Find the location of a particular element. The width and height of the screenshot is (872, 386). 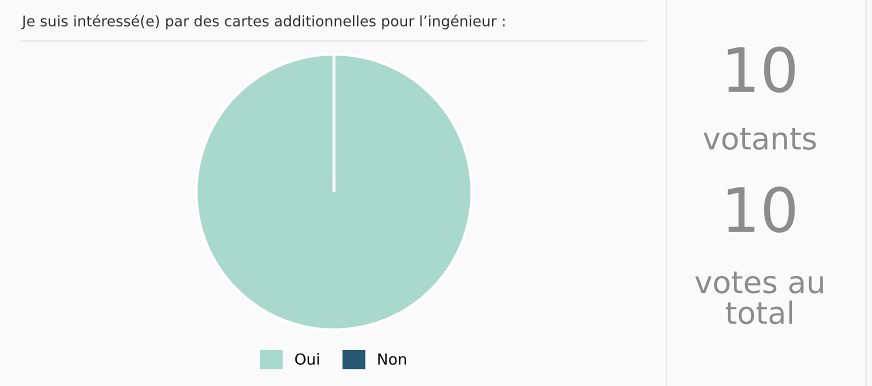

chart-title: Je suis intéressé(e) par des cartes additionnelles pour l’ingénieur : is located at coordinates (263, 22).